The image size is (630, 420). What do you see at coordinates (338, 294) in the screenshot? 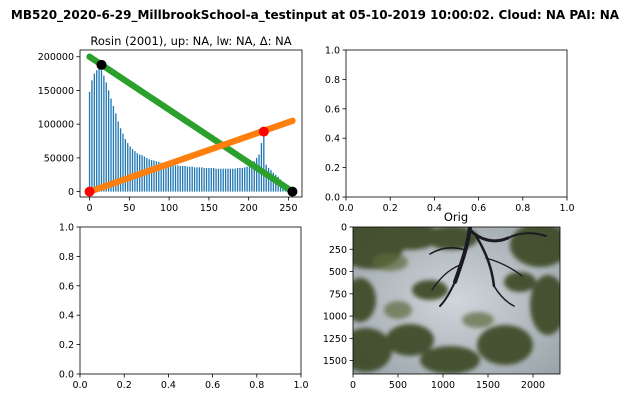
I see `y-tick-label: 750` at bounding box center [338, 294].